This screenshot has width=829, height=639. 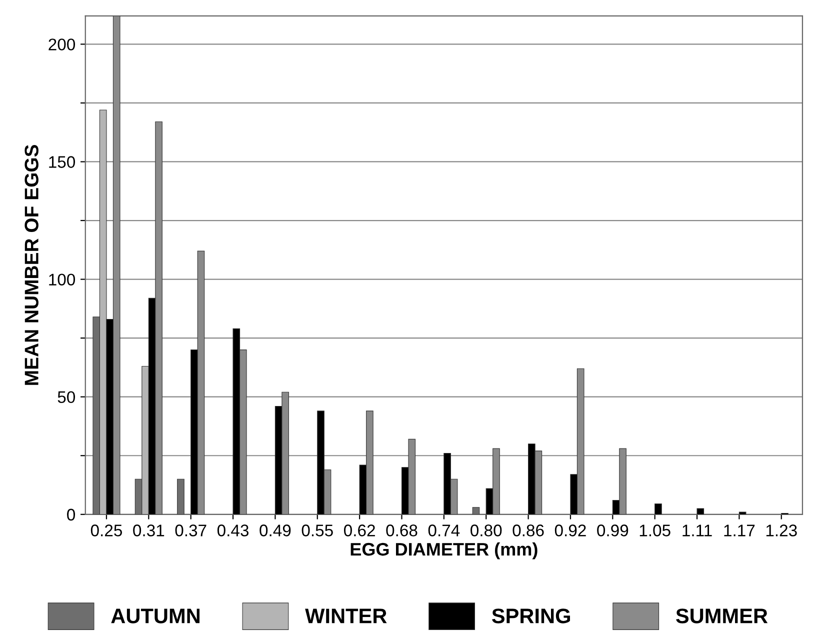 I want to click on legend-label: WINTER, so click(x=346, y=616).